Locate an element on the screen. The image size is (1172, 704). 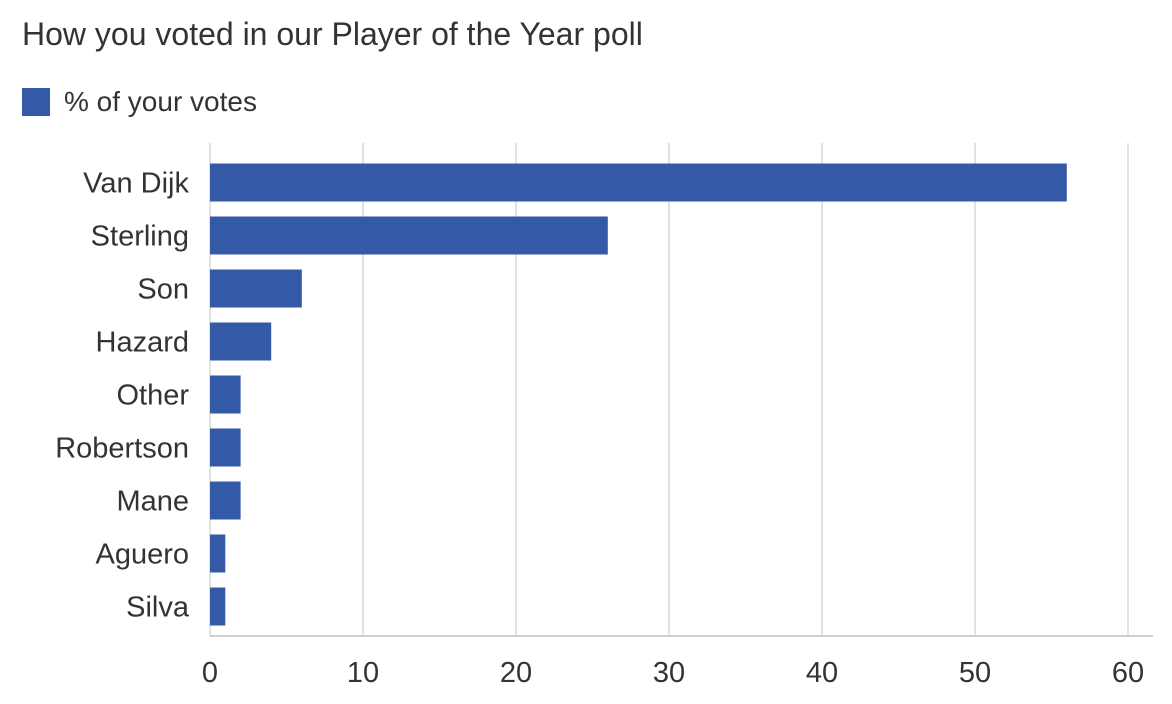
legend: % of your votes is located at coordinates (139, 102).